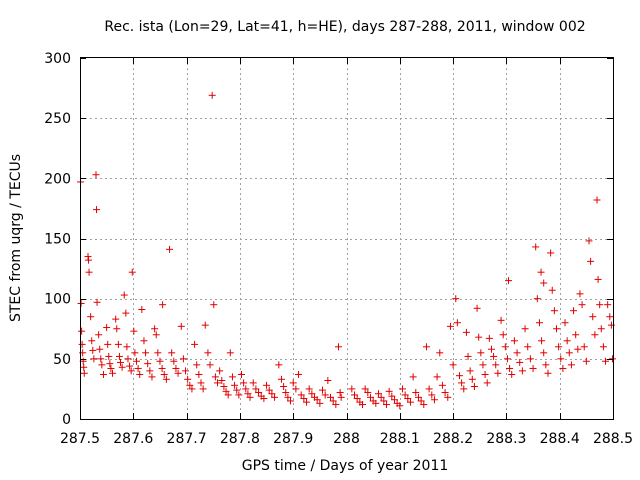  What do you see at coordinates (240, 439) in the screenshot?
I see `x-tick-label: 287.8` at bounding box center [240, 439].